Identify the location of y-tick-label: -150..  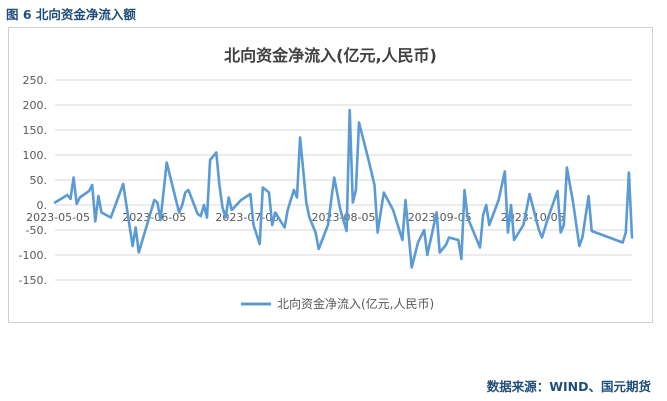
(33, 280).